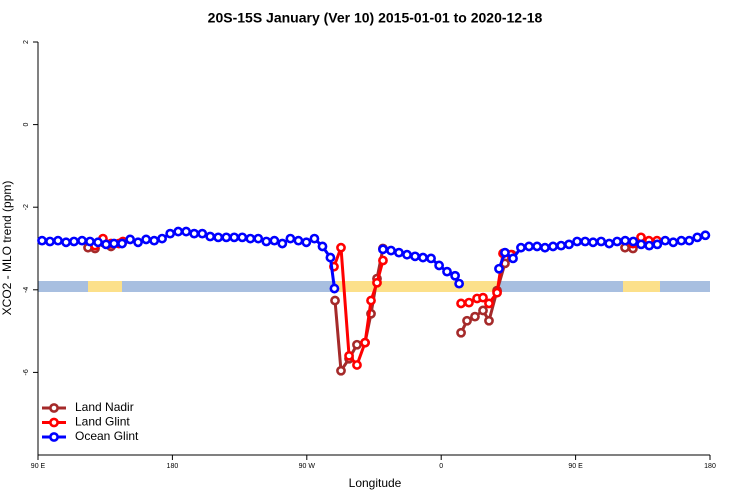  I want to click on x-tick-label: 90 W, so click(307, 466).